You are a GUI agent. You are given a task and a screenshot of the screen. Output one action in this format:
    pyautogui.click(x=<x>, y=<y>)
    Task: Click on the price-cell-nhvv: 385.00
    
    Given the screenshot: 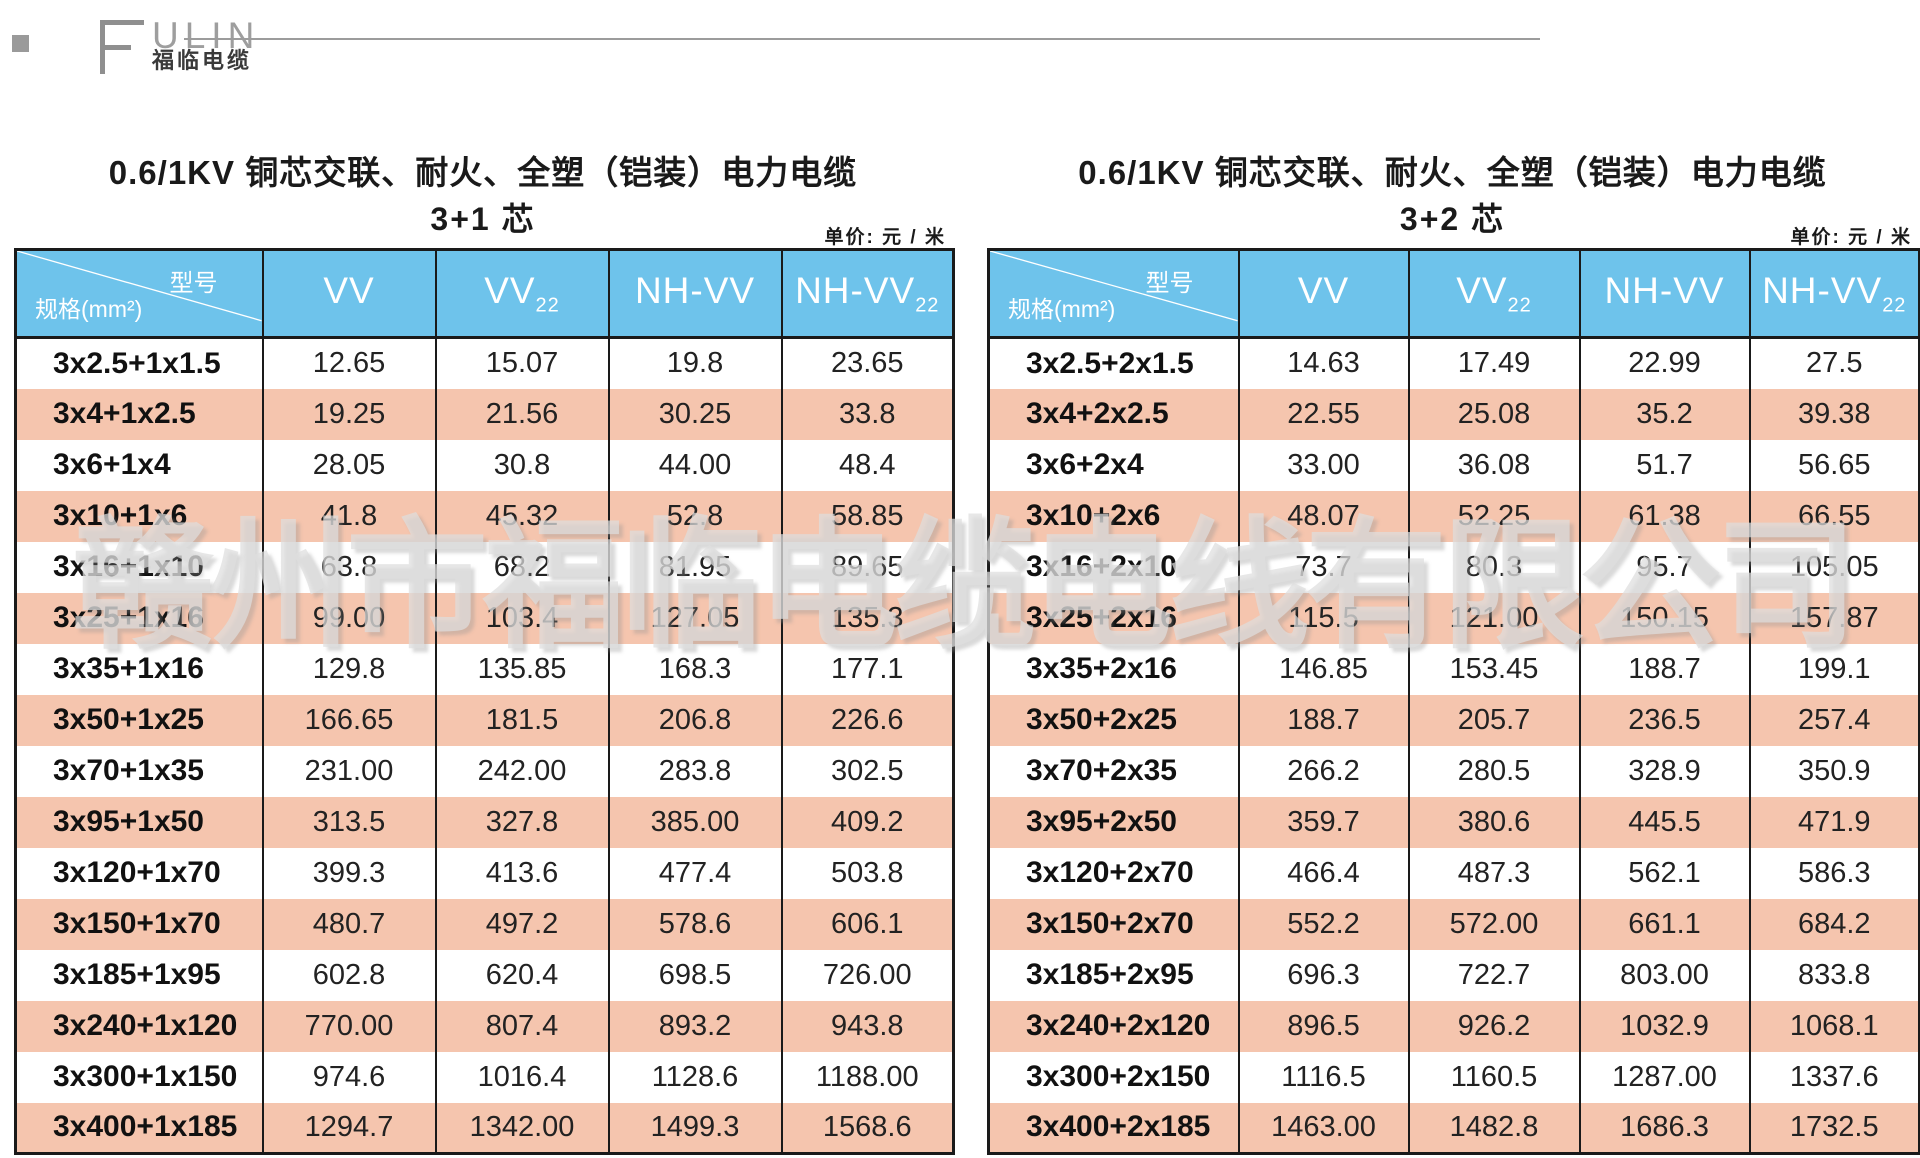 What is the action you would take?
    pyautogui.click(x=694, y=822)
    